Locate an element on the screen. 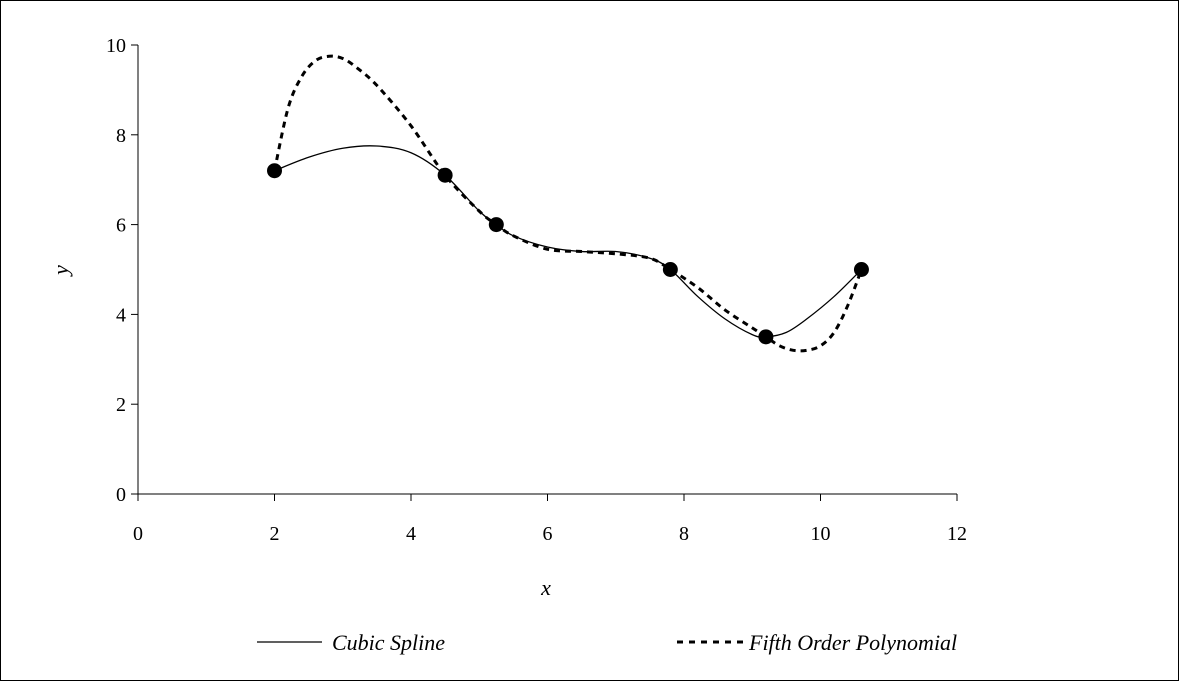 This screenshot has height=681, width=1179. y-axis-label: y is located at coordinates (60, 271).